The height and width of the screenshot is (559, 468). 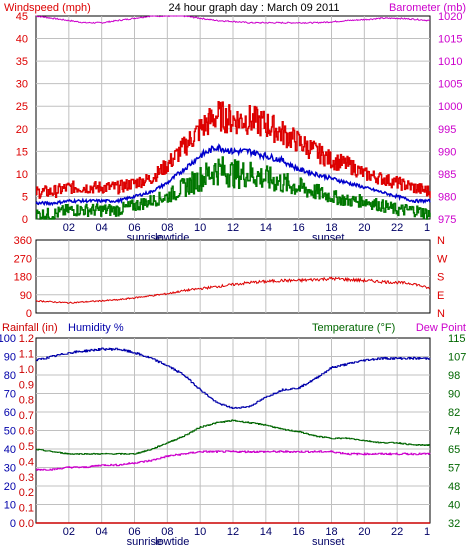 I want to click on marker-sunset: sunset, so click(x=328, y=542).